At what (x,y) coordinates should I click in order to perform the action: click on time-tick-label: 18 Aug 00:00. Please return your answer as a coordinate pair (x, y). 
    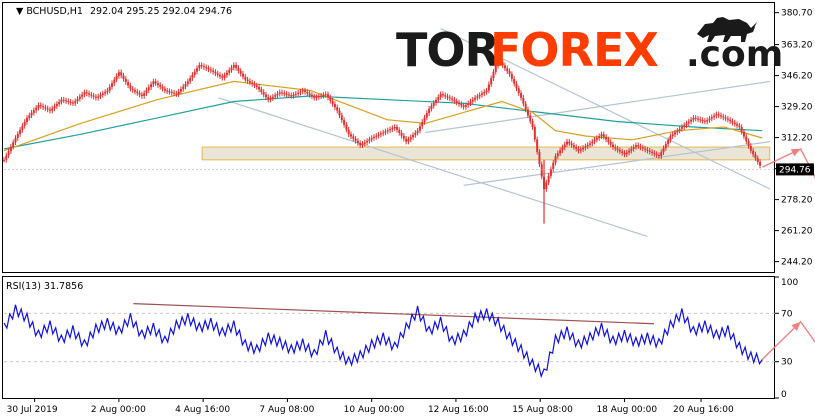
    Looking at the image, I should click on (626, 410).